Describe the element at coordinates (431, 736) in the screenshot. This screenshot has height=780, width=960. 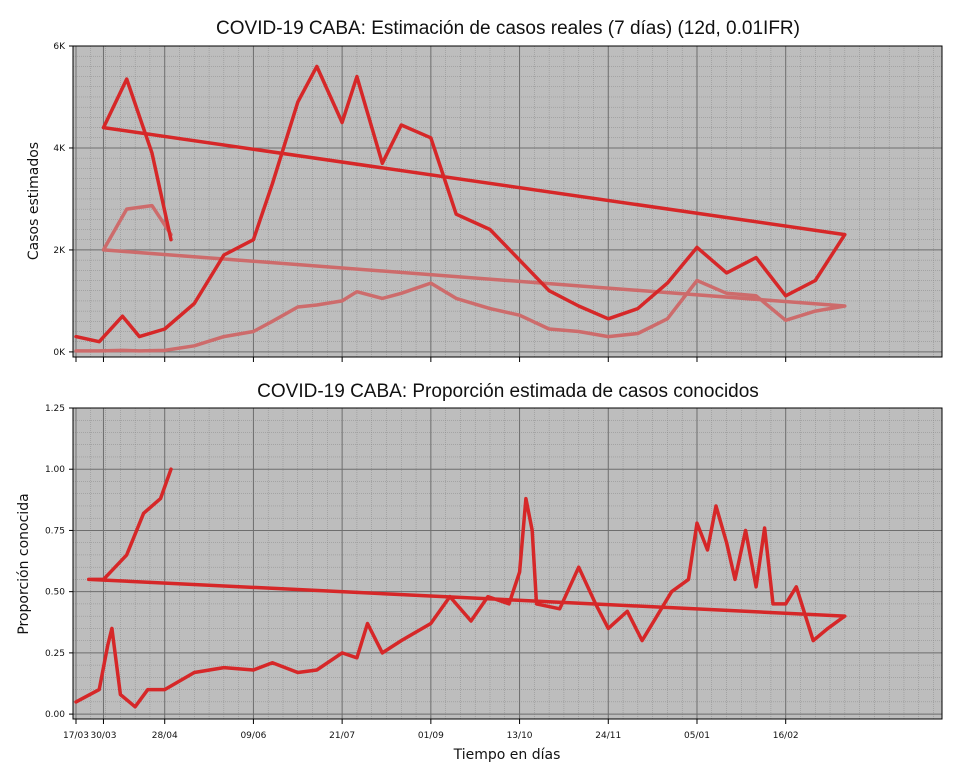
I see `x-tick-label: 01/09` at that location.